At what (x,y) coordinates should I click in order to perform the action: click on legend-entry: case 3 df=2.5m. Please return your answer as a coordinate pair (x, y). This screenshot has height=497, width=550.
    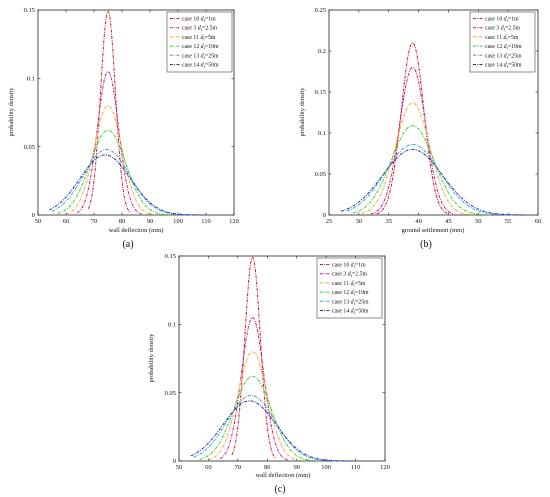
    Looking at the image, I should click on (200, 29).